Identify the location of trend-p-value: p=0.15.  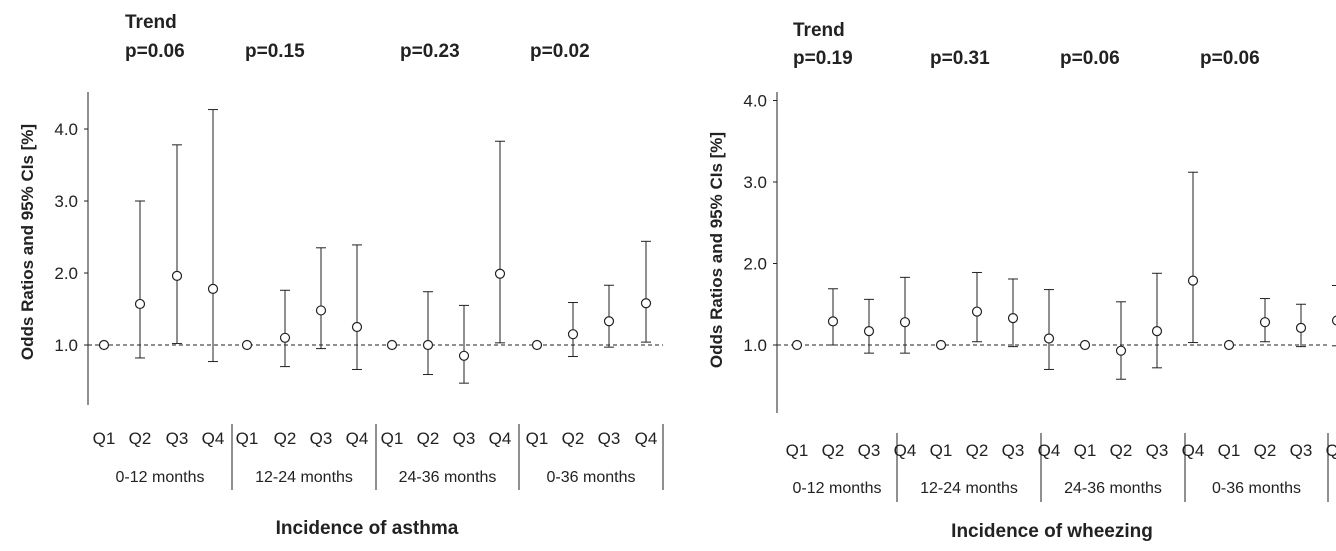
(275, 51).